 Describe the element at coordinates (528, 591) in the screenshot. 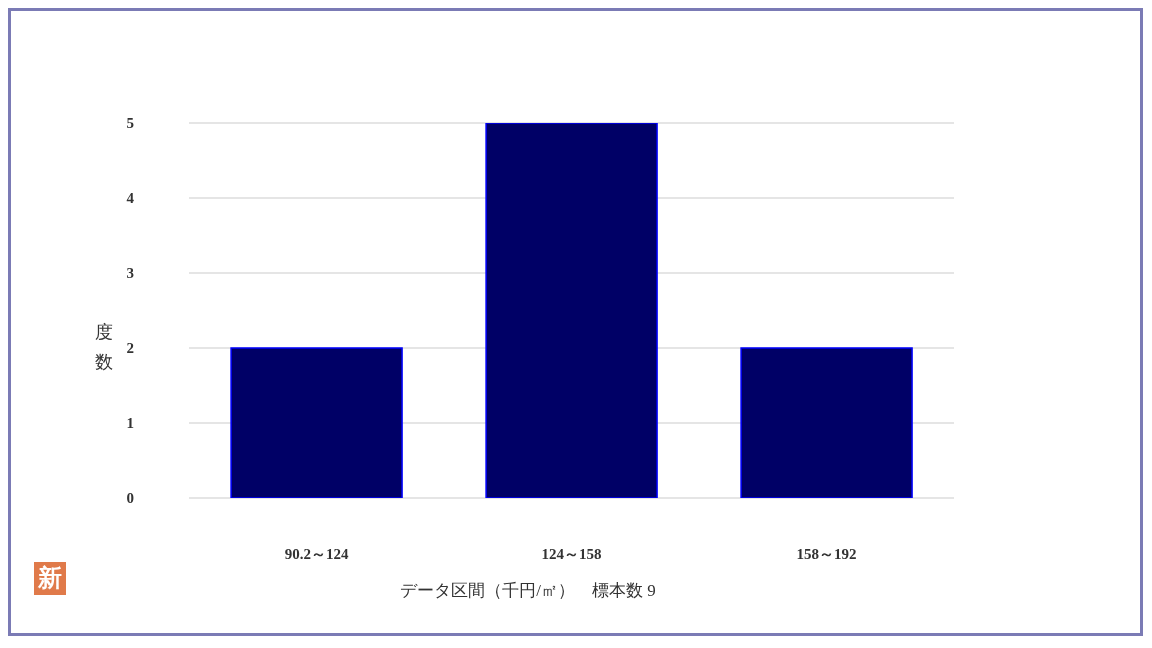

I see `x-axis-title: データ区間（千円/㎡） 標本数 9` at that location.